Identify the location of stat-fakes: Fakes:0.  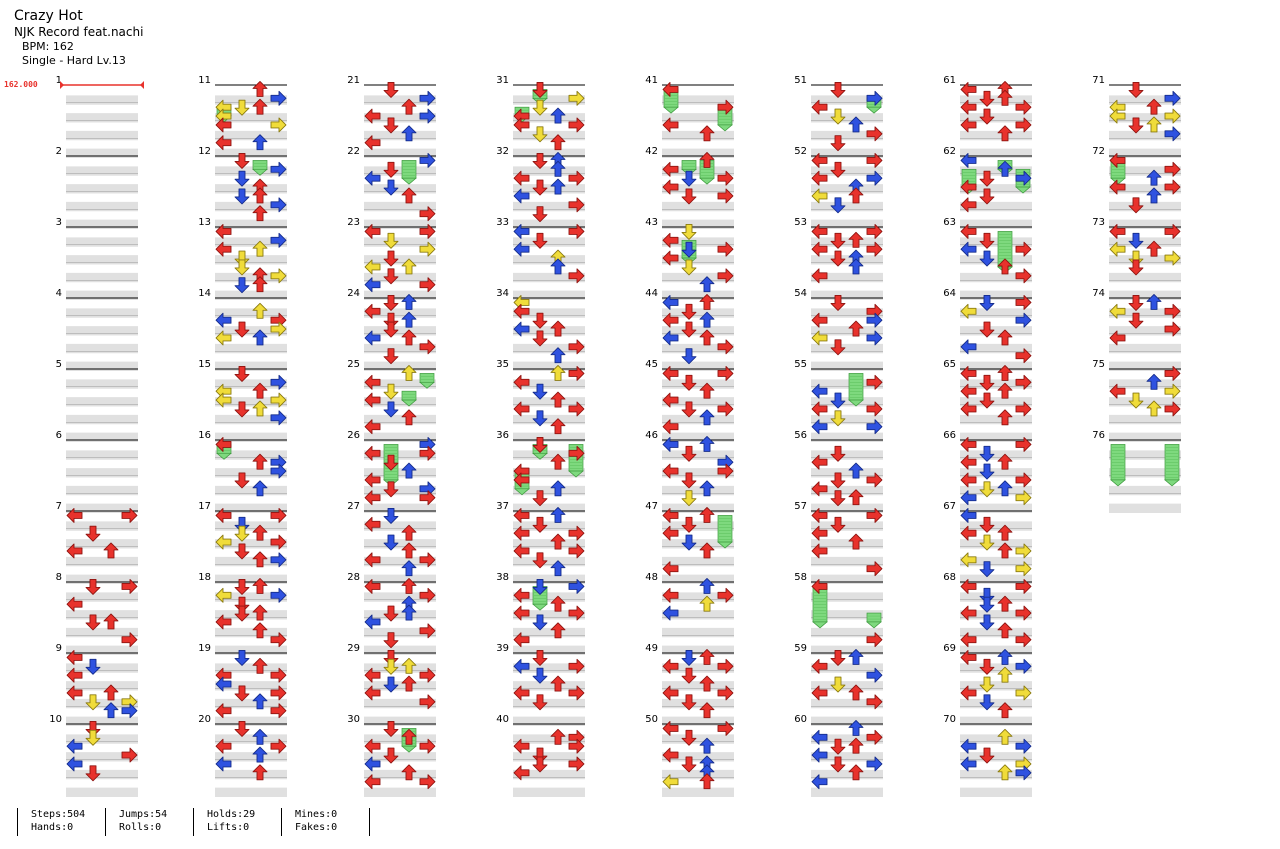
(316, 827).